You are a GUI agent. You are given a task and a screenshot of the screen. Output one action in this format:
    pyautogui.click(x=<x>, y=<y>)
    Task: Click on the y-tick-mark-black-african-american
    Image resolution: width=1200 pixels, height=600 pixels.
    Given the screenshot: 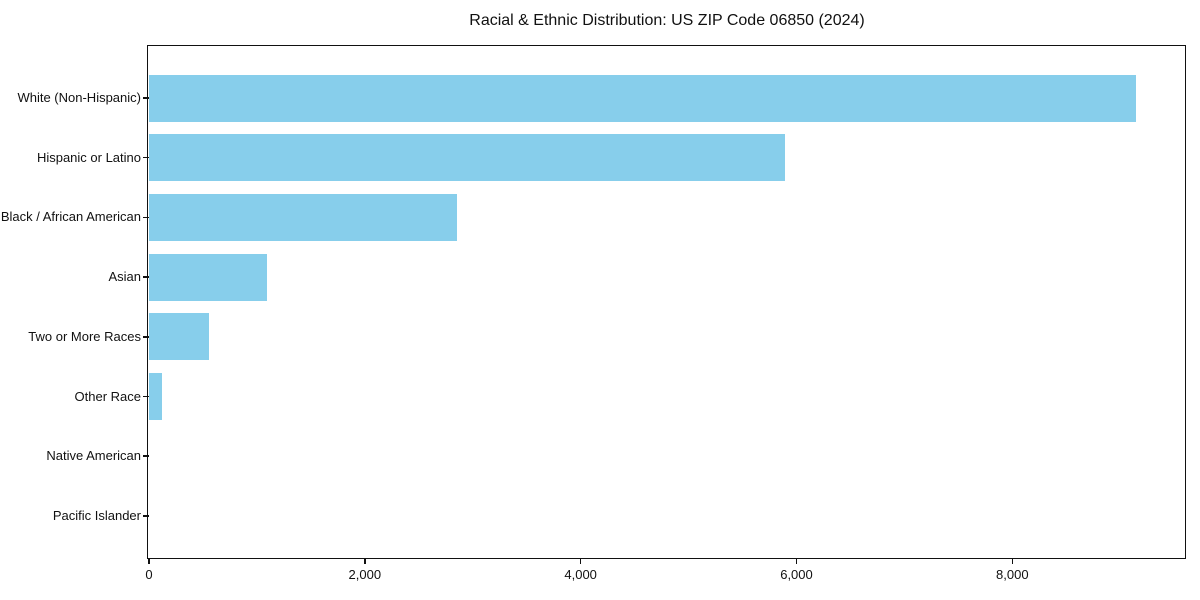 What is the action you would take?
    pyautogui.click(x=146, y=217)
    